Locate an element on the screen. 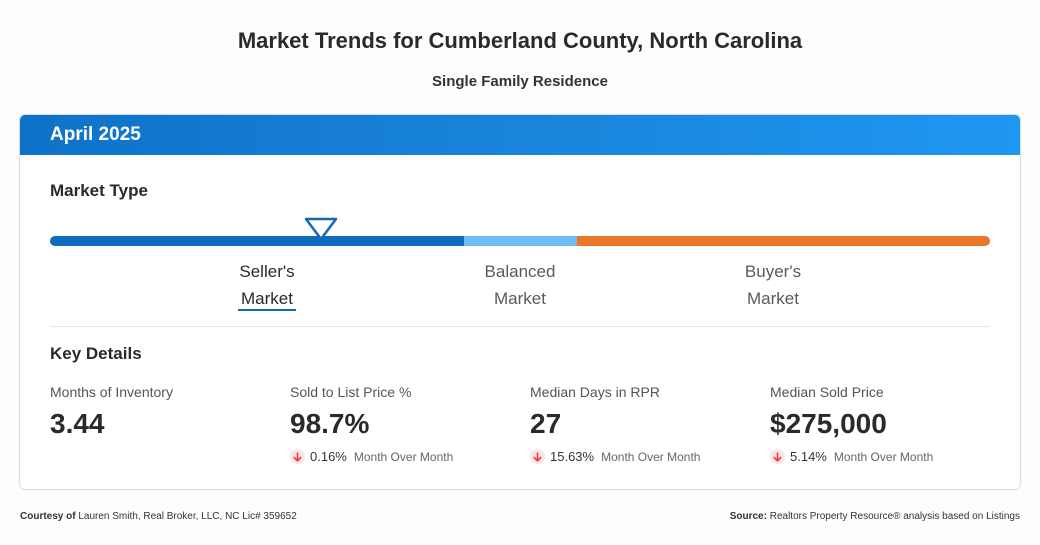 The image size is (1040, 545). stat-label: Sold to List Price % is located at coordinates (351, 392).